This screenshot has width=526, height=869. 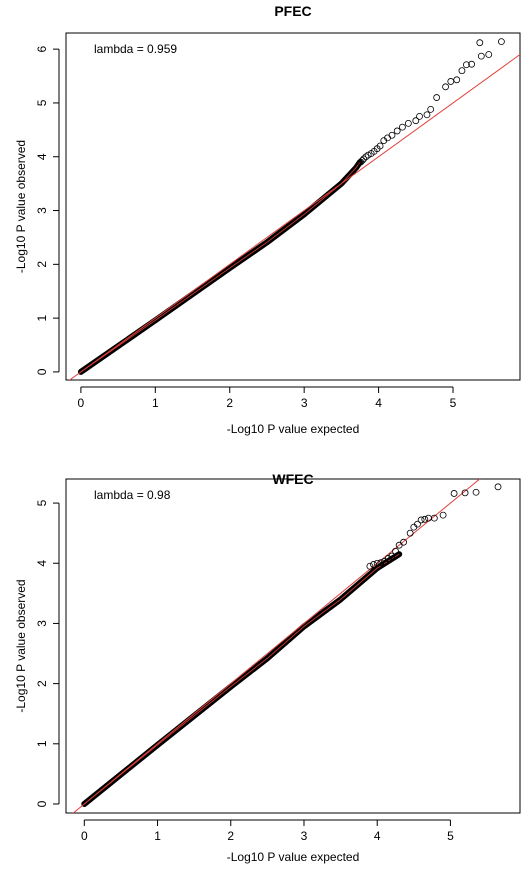 I want to click on dense-band-overlay, so click(x=220, y=267).